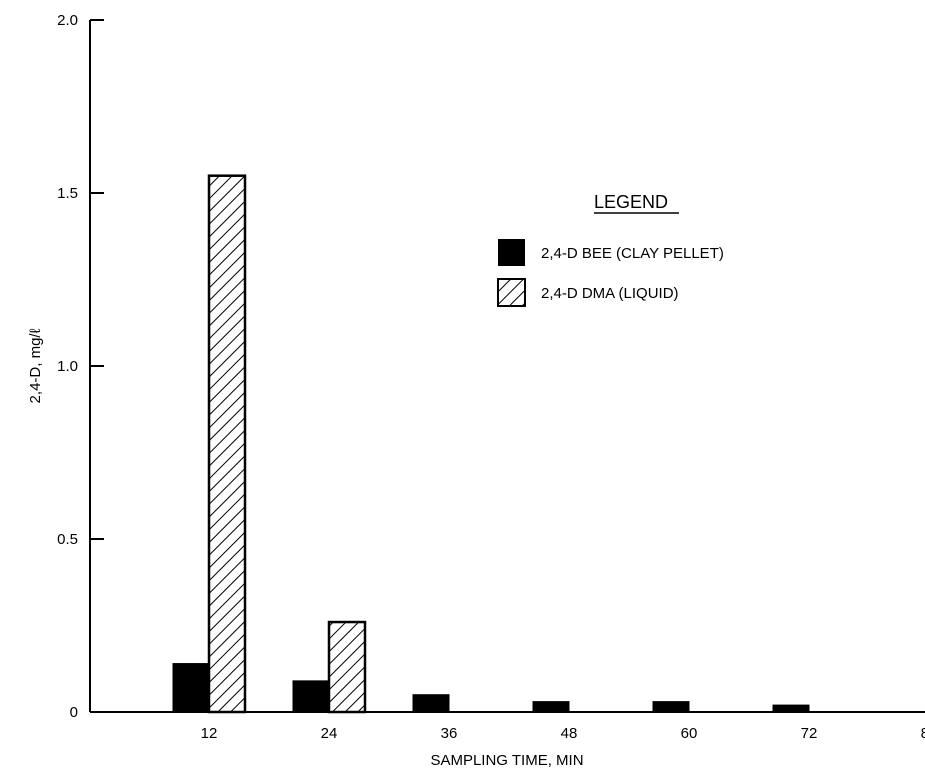  I want to click on y-tick-label: 1.5, so click(67, 193).